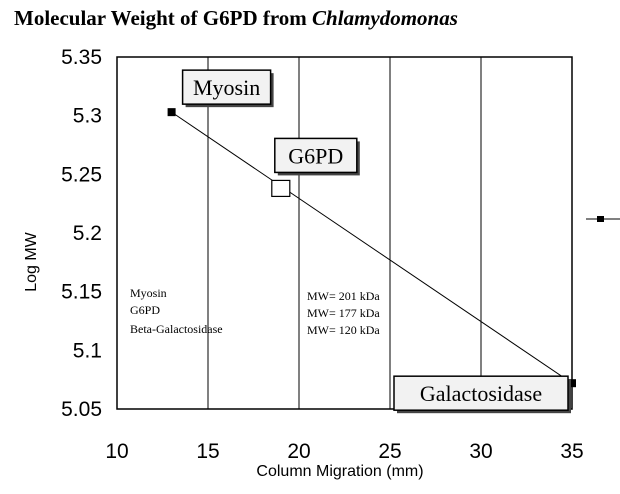 Image resolution: width=620 pixels, height=494 pixels. Describe the element at coordinates (163, 18) in the screenshot. I see `chart-title-main: Molecular Weight of G6PD from` at that location.